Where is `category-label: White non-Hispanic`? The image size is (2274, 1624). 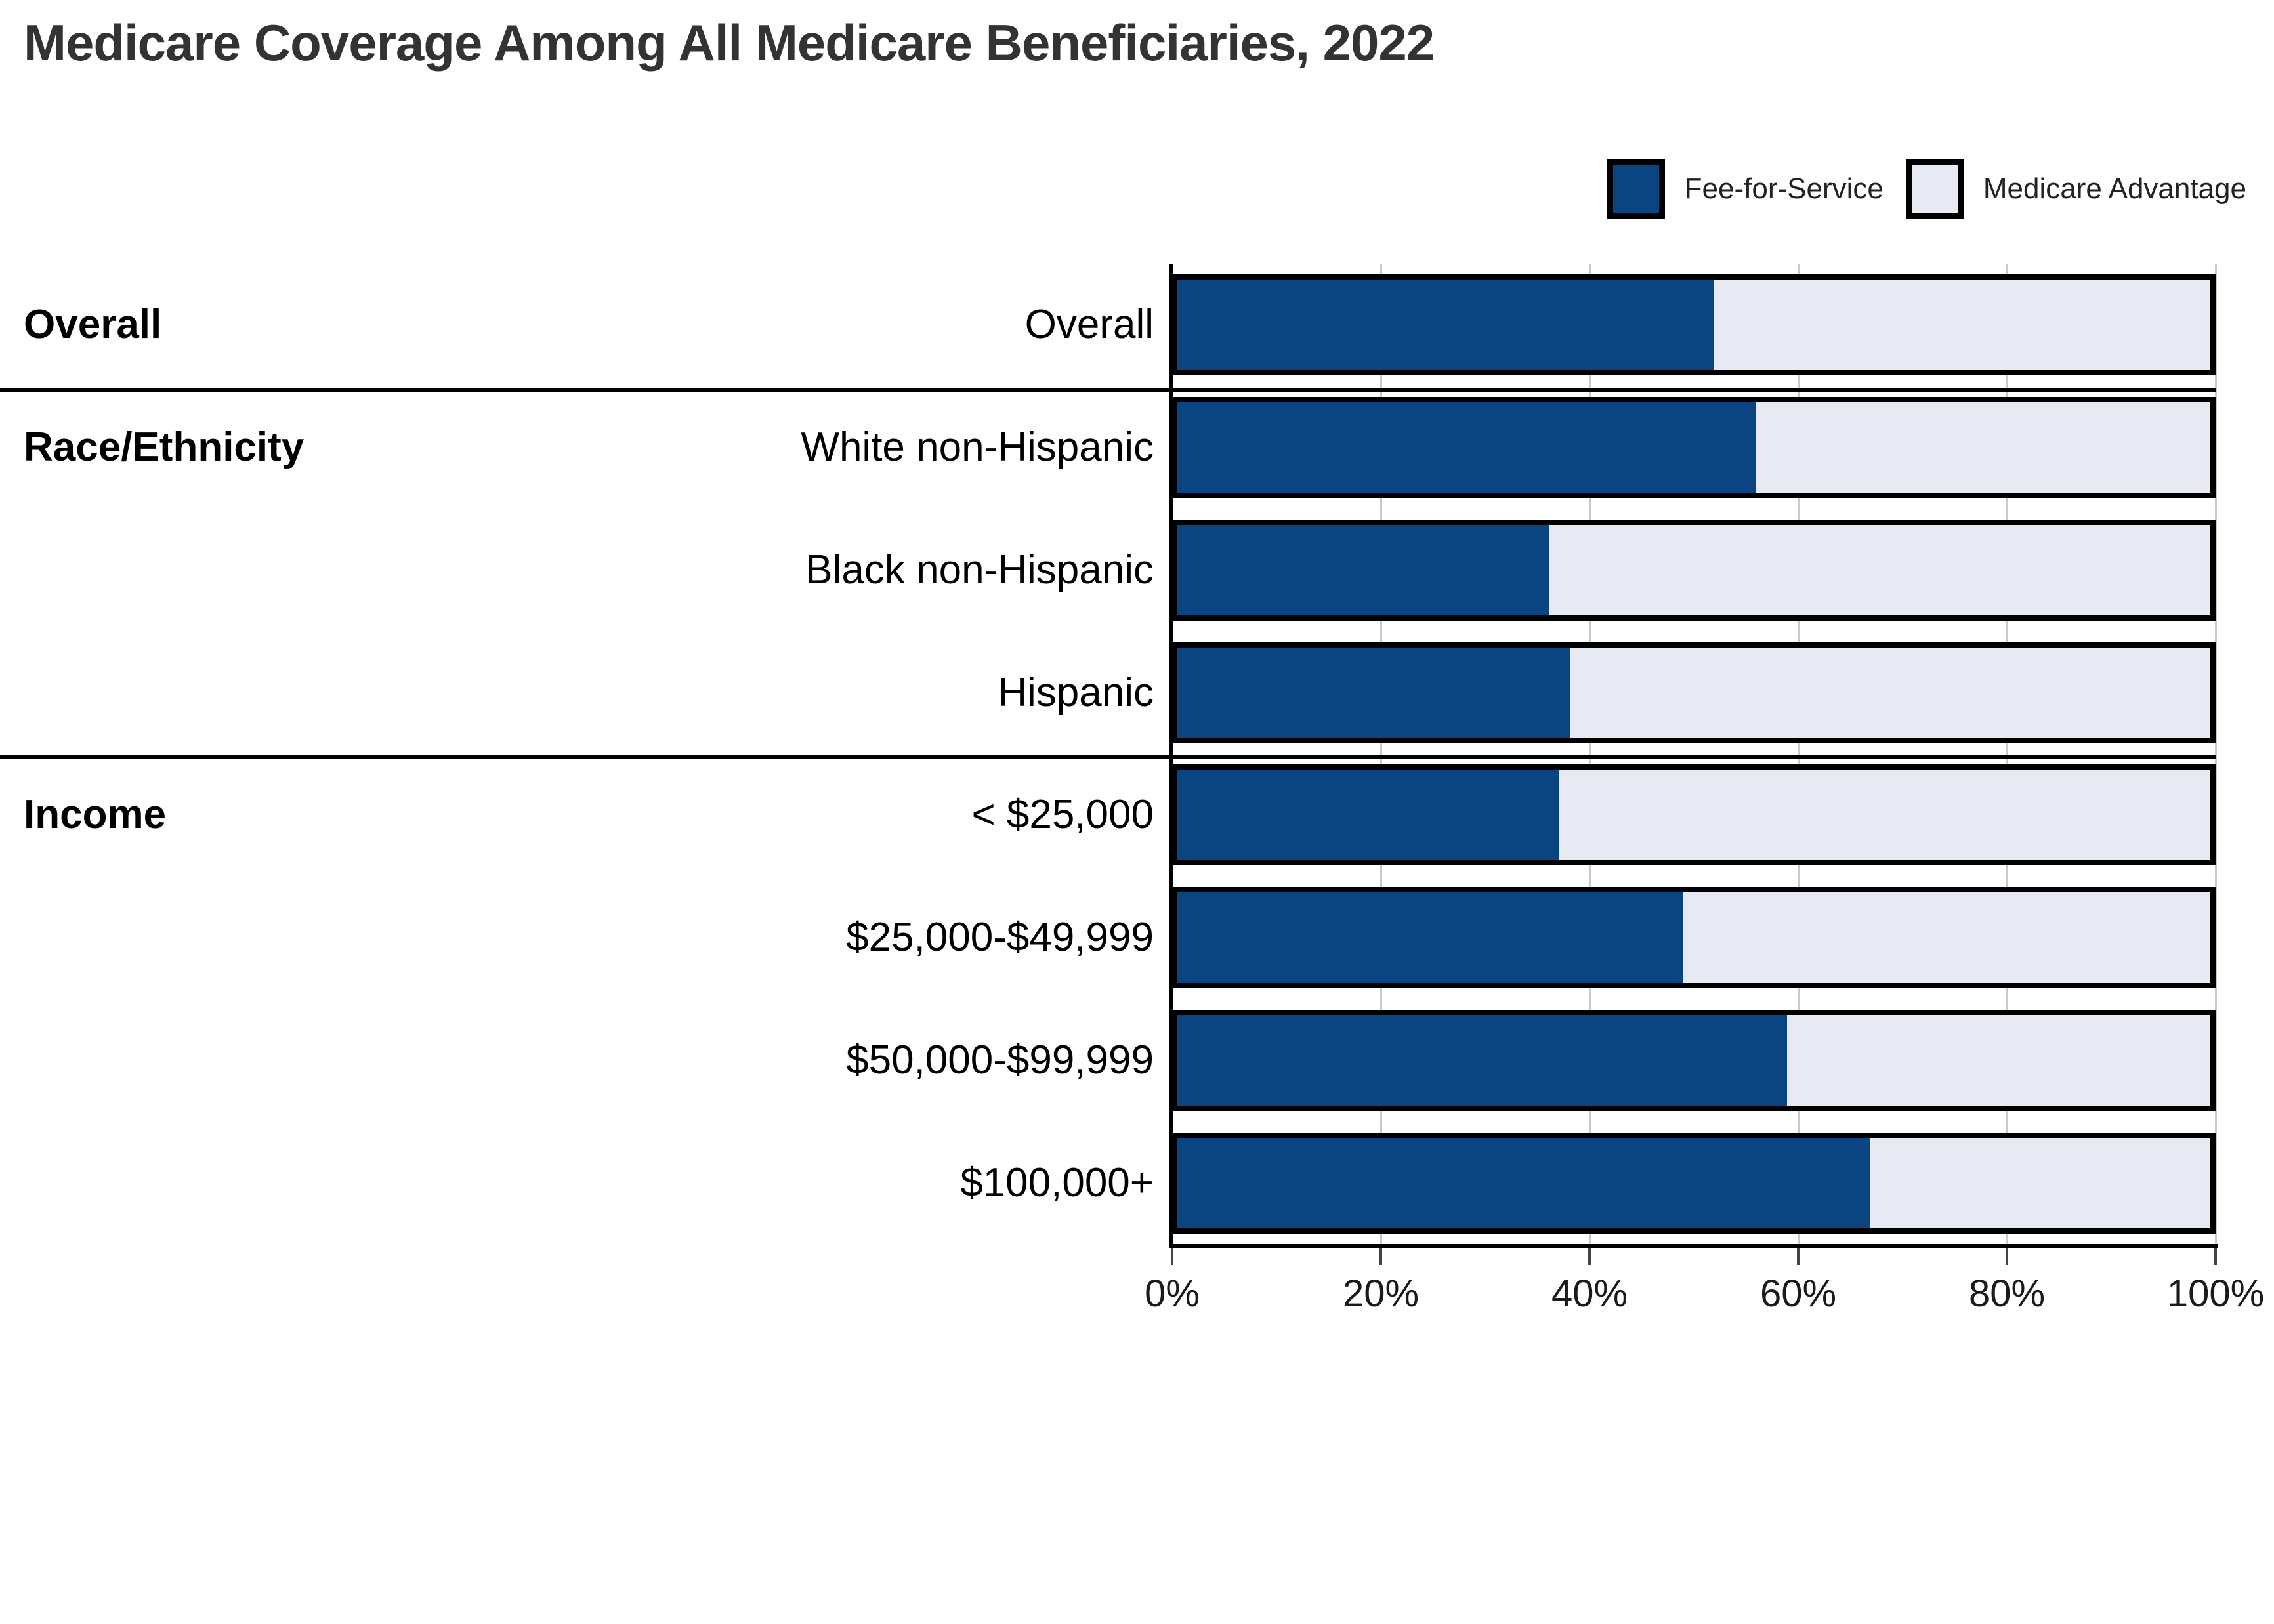 category-label: White non-Hispanic is located at coordinates (977, 447).